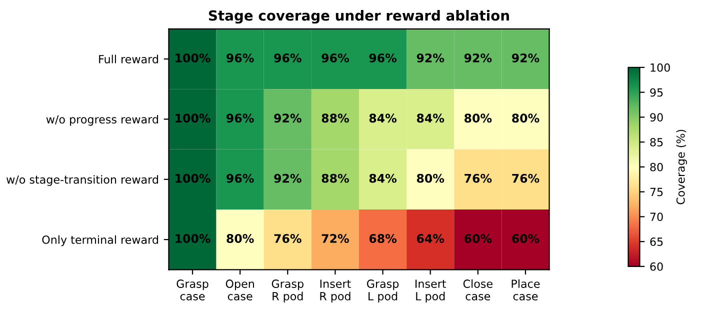  What do you see at coordinates (526, 289) in the screenshot?
I see `x-tick-label: Place case` at bounding box center [526, 289].